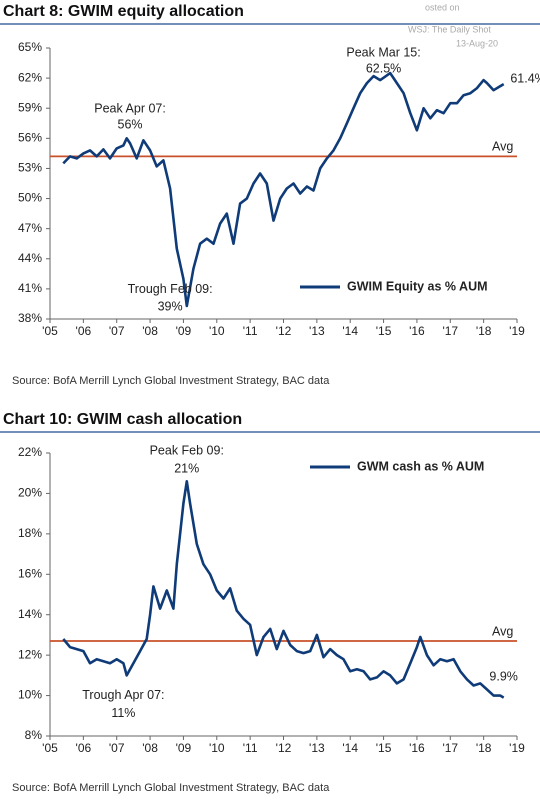  What do you see at coordinates (420, 466) in the screenshot?
I see `legend-label: GWM cash as % AUM` at bounding box center [420, 466].